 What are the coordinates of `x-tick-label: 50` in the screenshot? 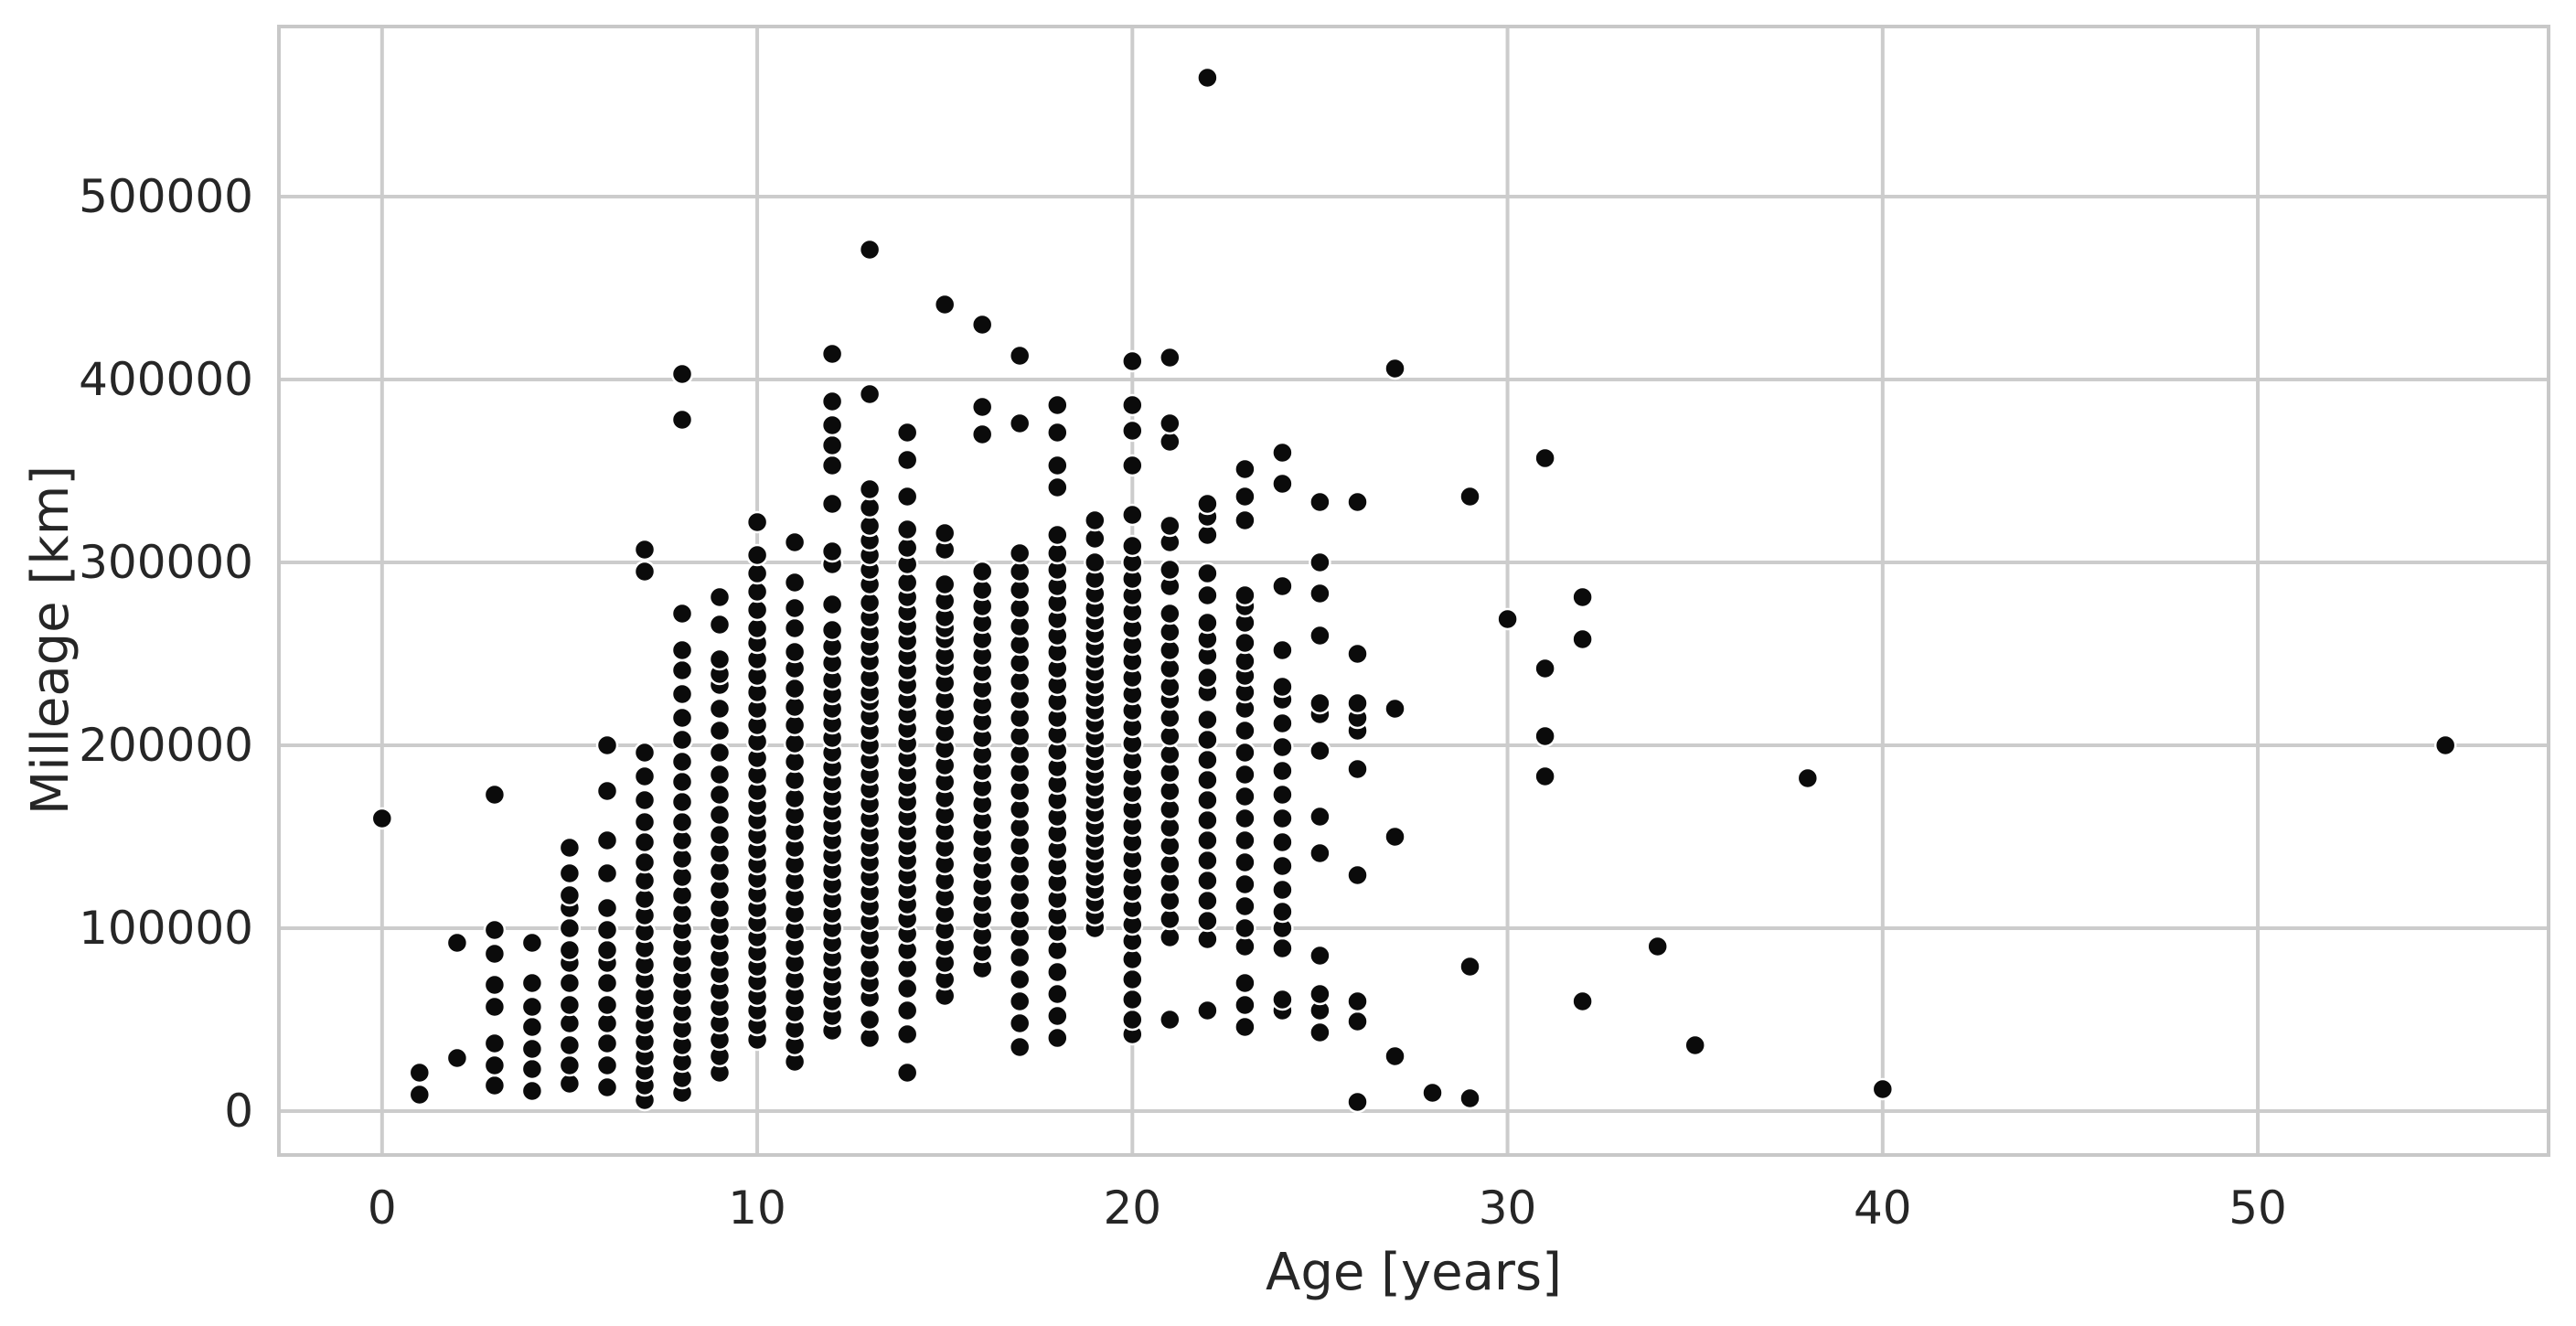 It's located at (2258, 1208).